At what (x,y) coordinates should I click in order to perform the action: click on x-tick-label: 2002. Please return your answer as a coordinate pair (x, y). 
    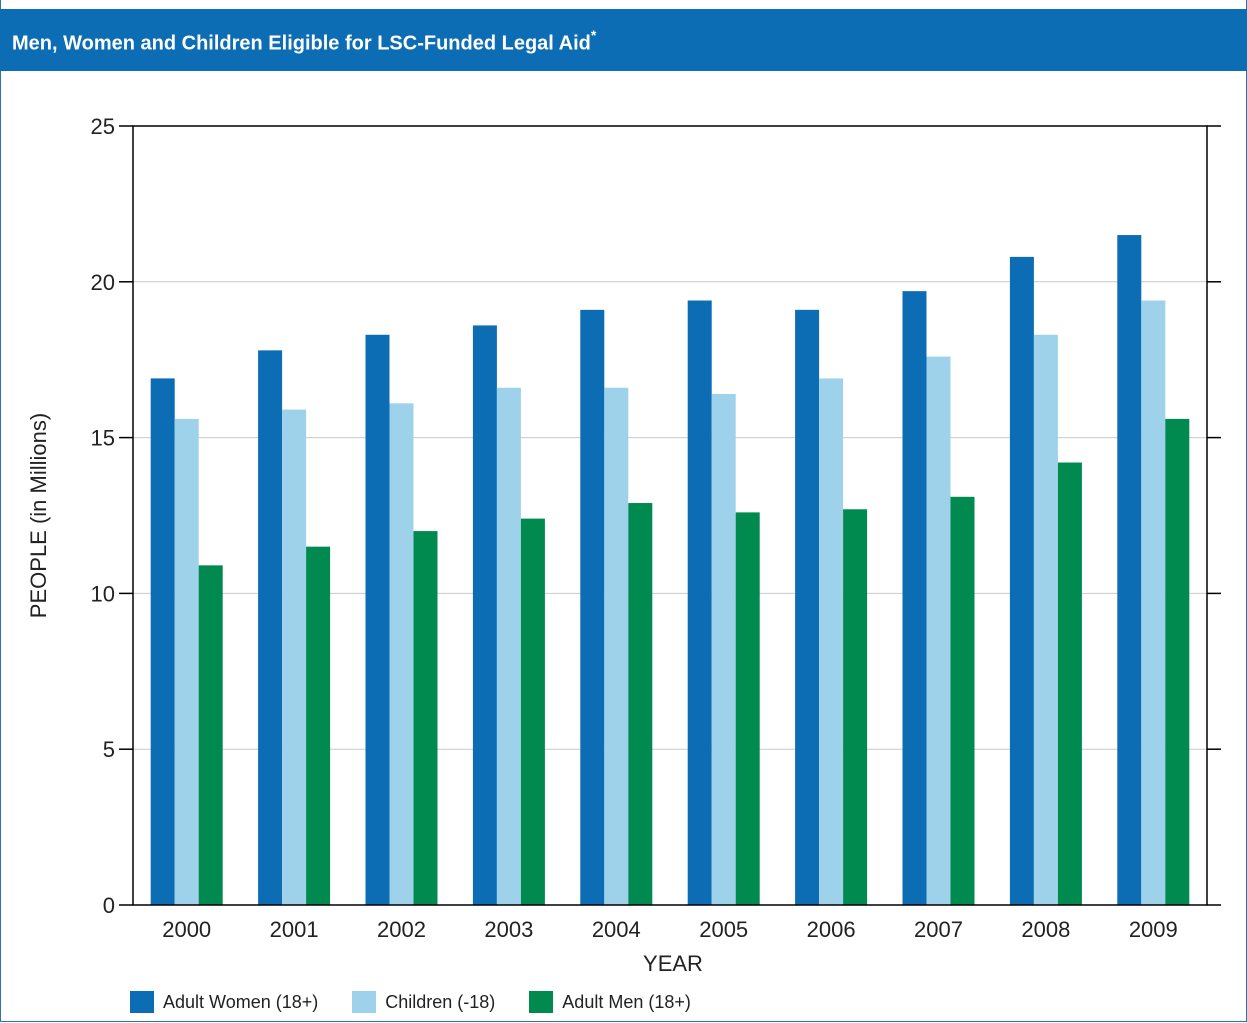
    Looking at the image, I should click on (401, 929).